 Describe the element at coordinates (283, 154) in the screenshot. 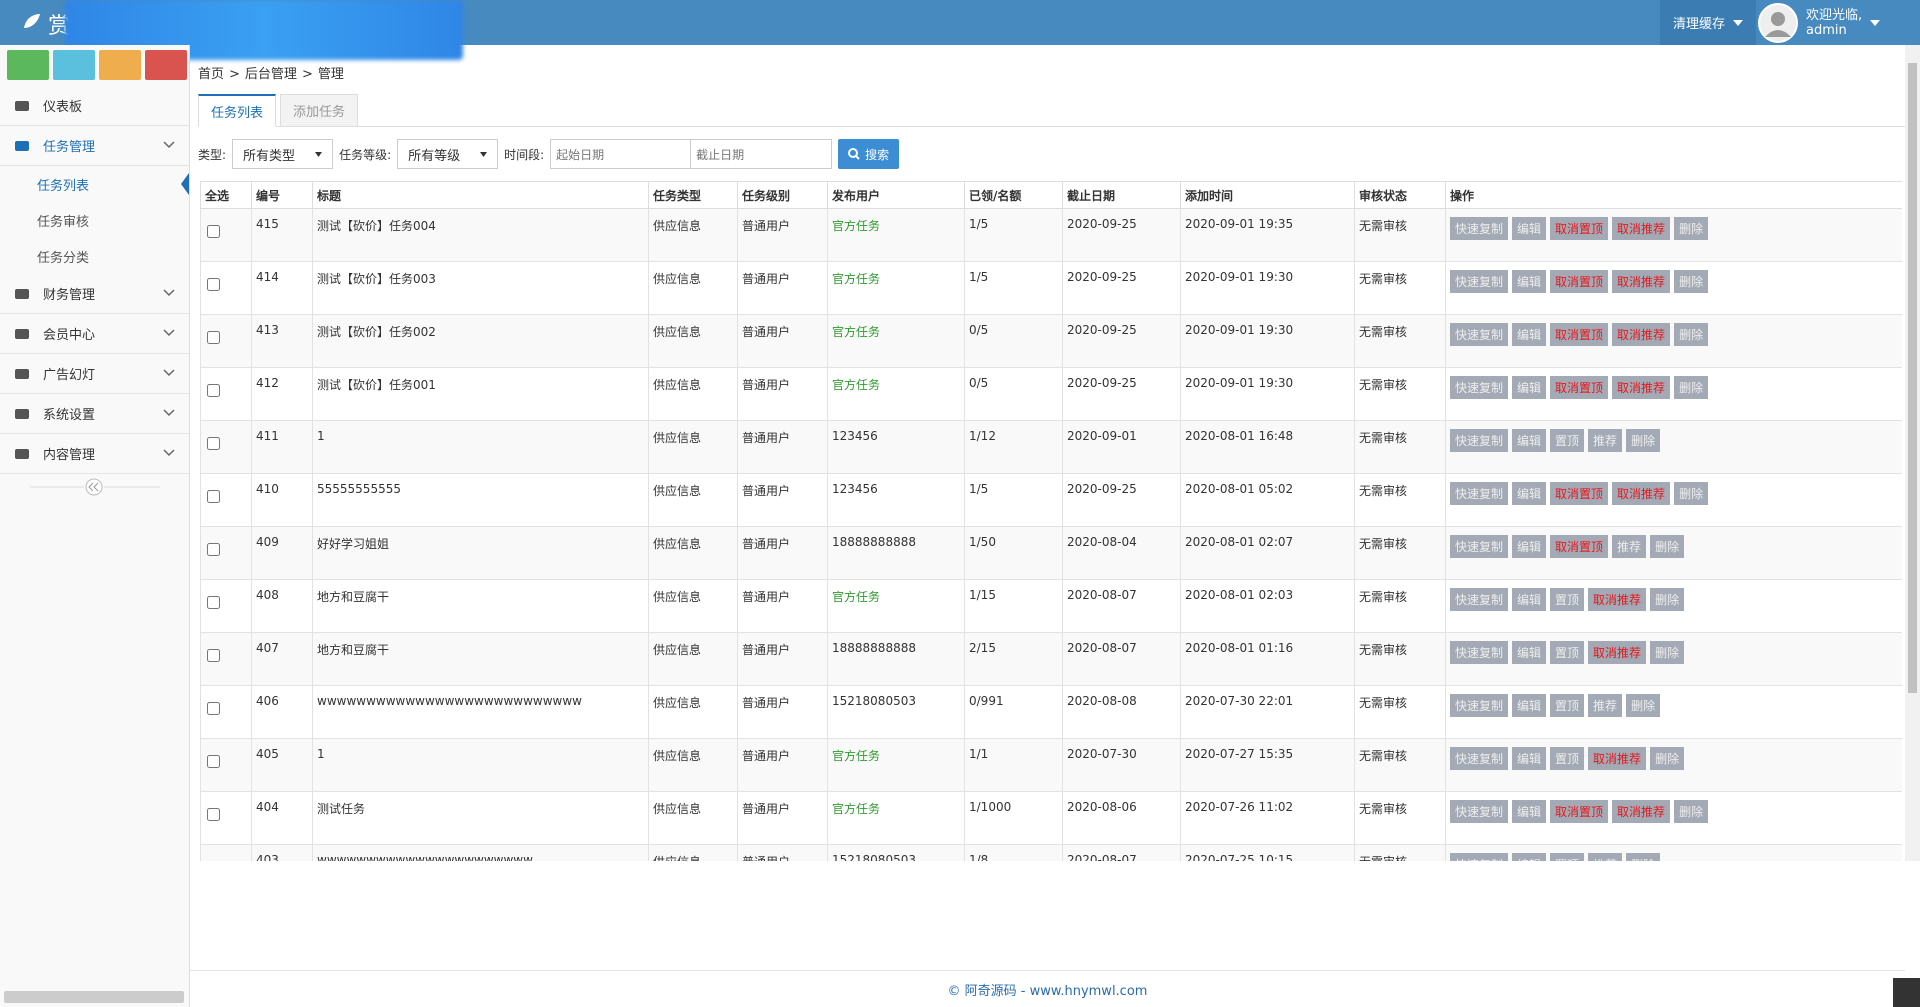

I see `type-select: 所有类型` at that location.